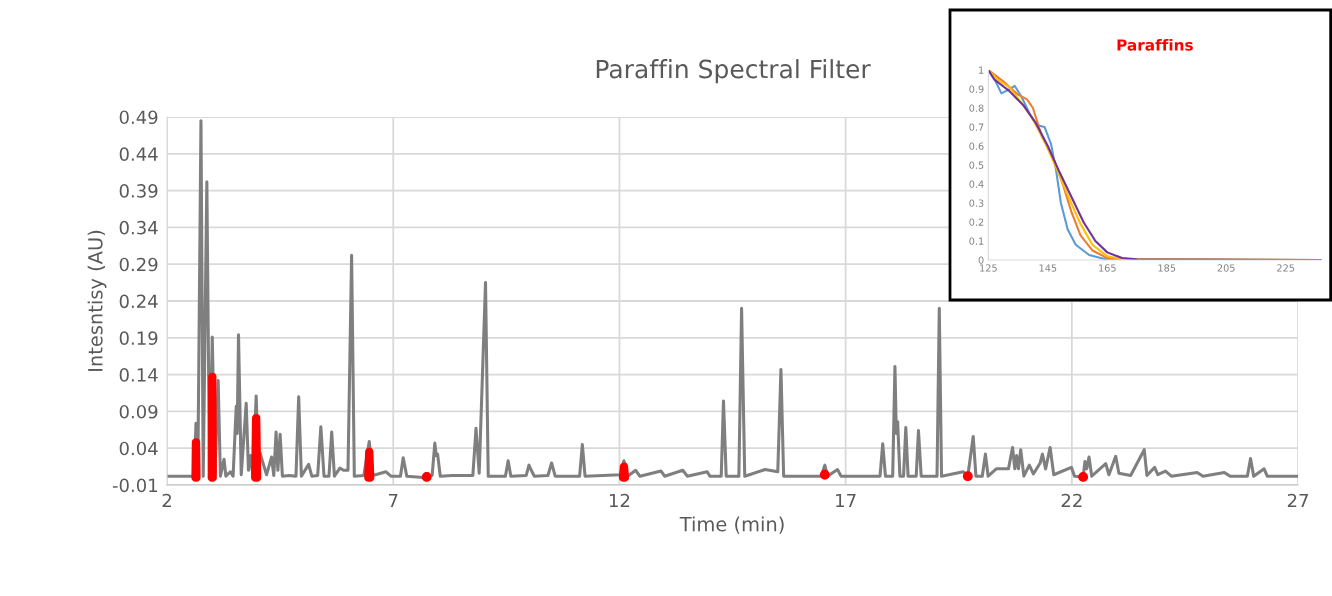  What do you see at coordinates (1155, 44) in the screenshot?
I see `chart-title: Paraffins` at bounding box center [1155, 44].